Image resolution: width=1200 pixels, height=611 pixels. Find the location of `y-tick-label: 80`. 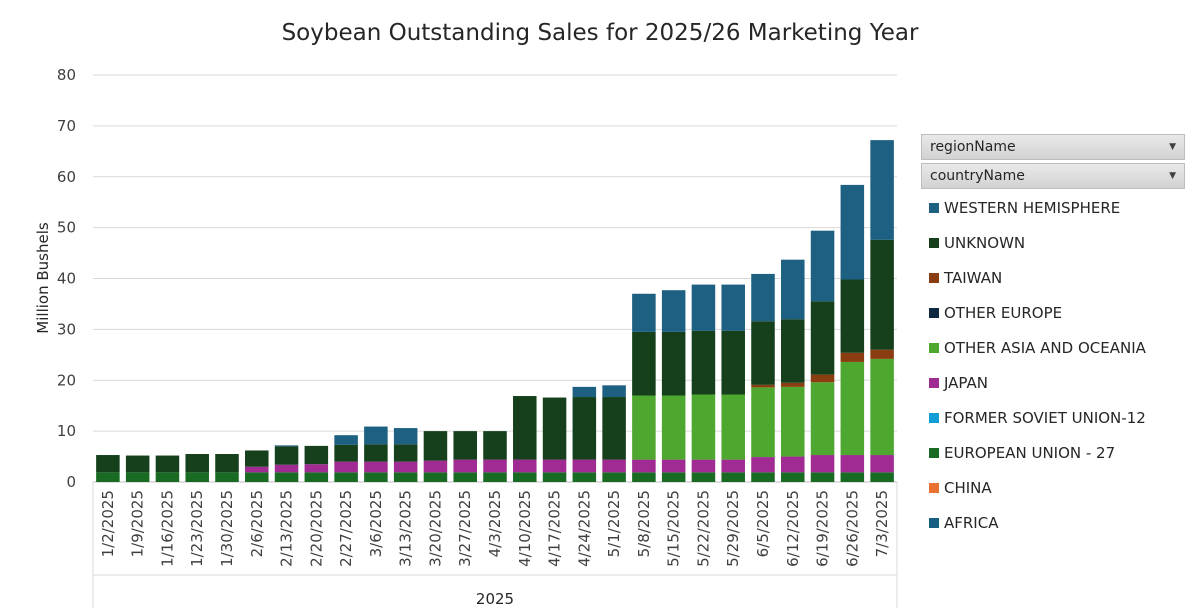

y-tick-label: 80 is located at coordinates (66, 75).